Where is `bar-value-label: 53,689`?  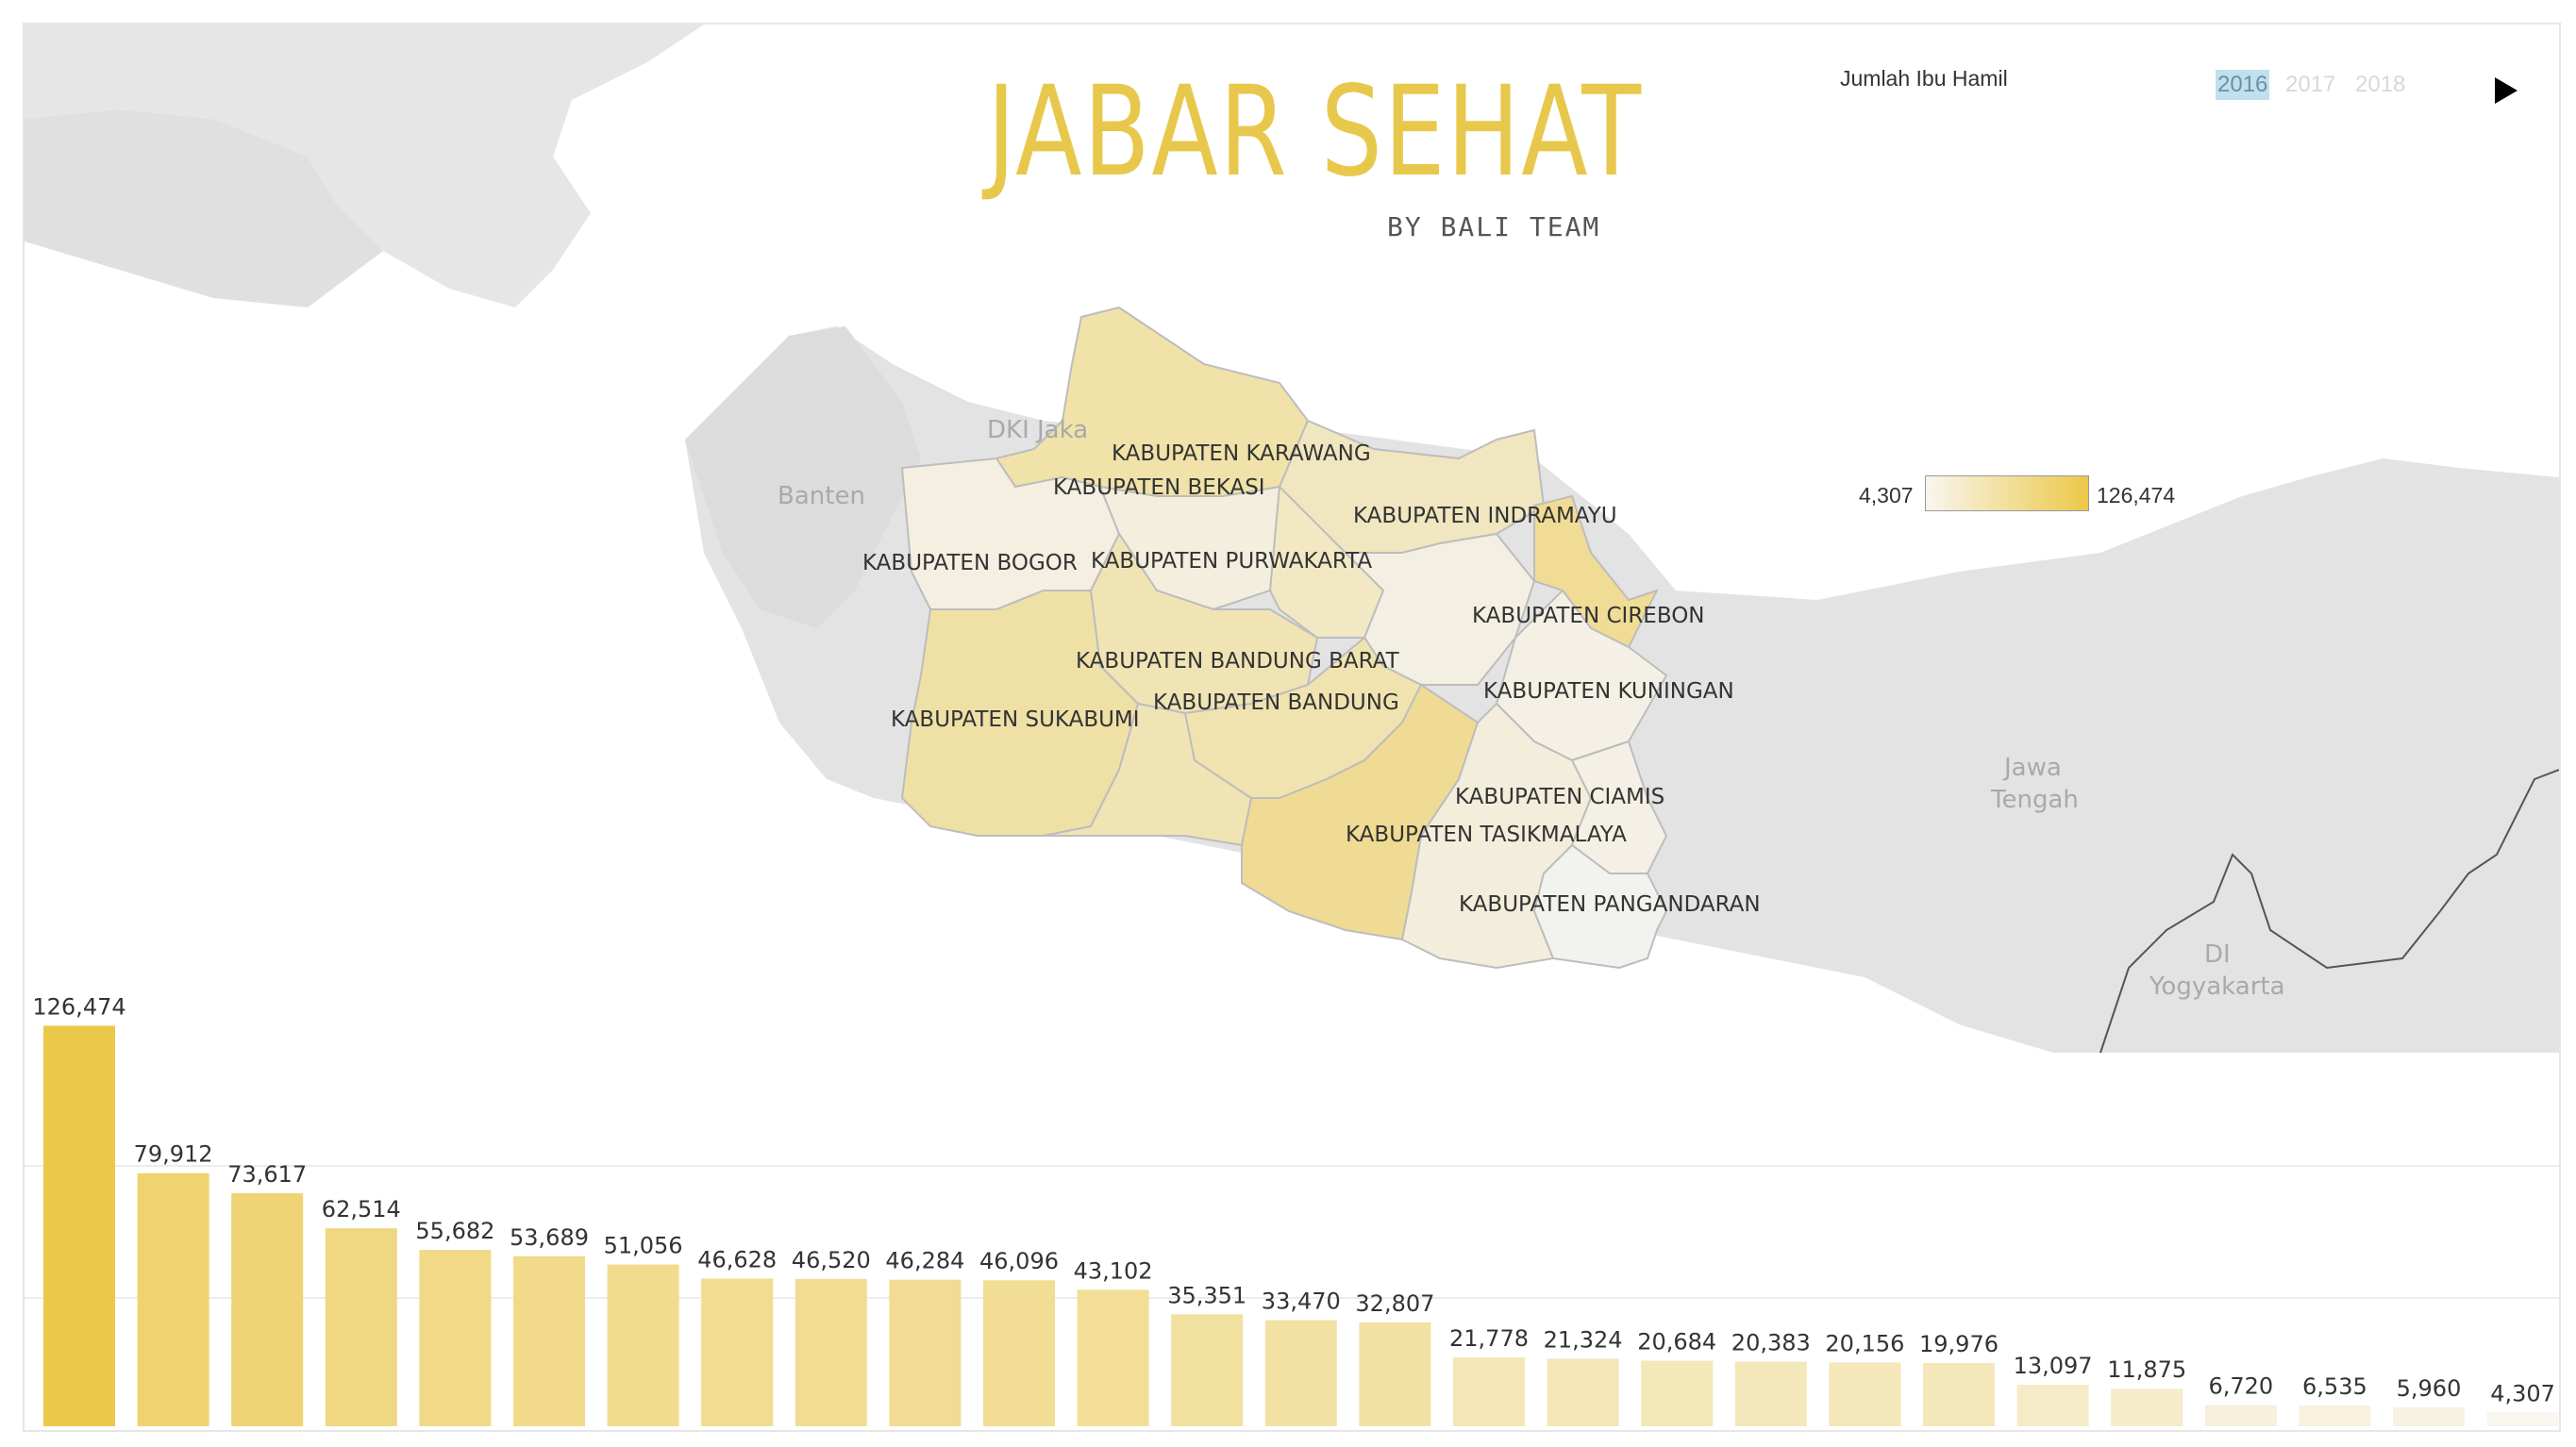 bar-value-label: 53,689 is located at coordinates (549, 1238).